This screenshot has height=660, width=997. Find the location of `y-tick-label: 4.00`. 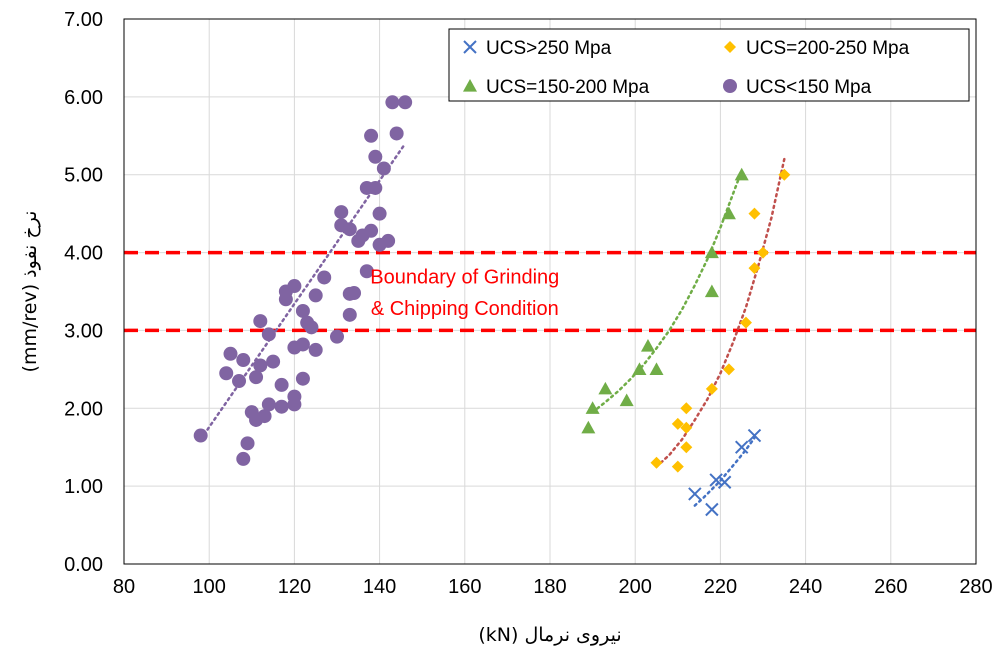

y-tick-label: 4.00 is located at coordinates (83, 254).